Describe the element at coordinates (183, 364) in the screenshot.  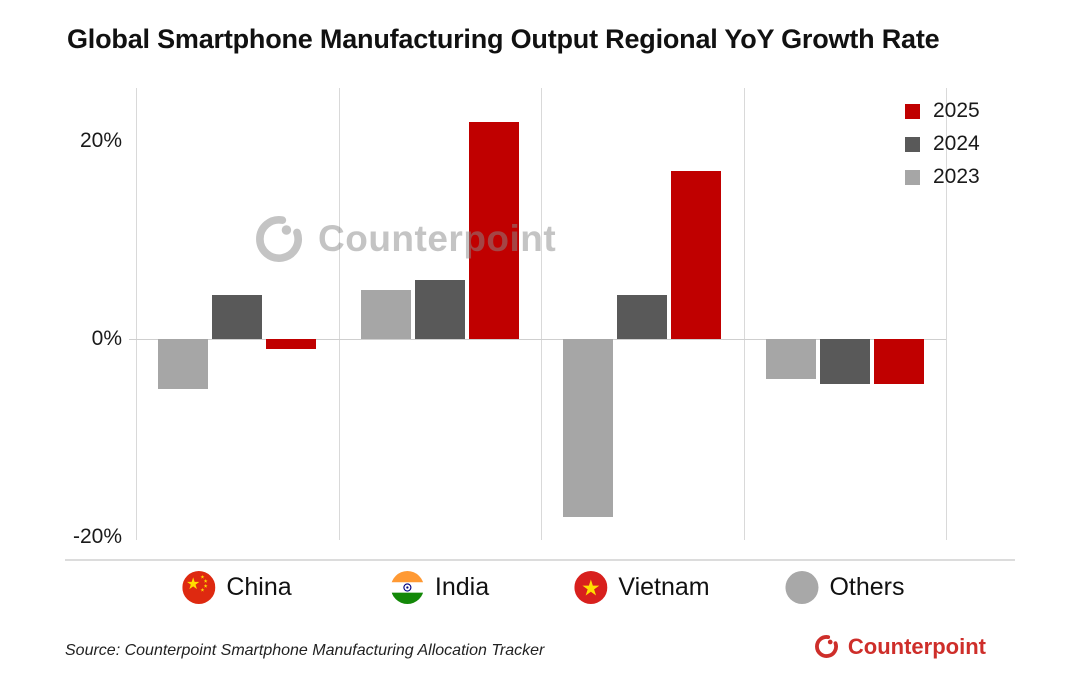
I see `bar-china-2023` at that location.